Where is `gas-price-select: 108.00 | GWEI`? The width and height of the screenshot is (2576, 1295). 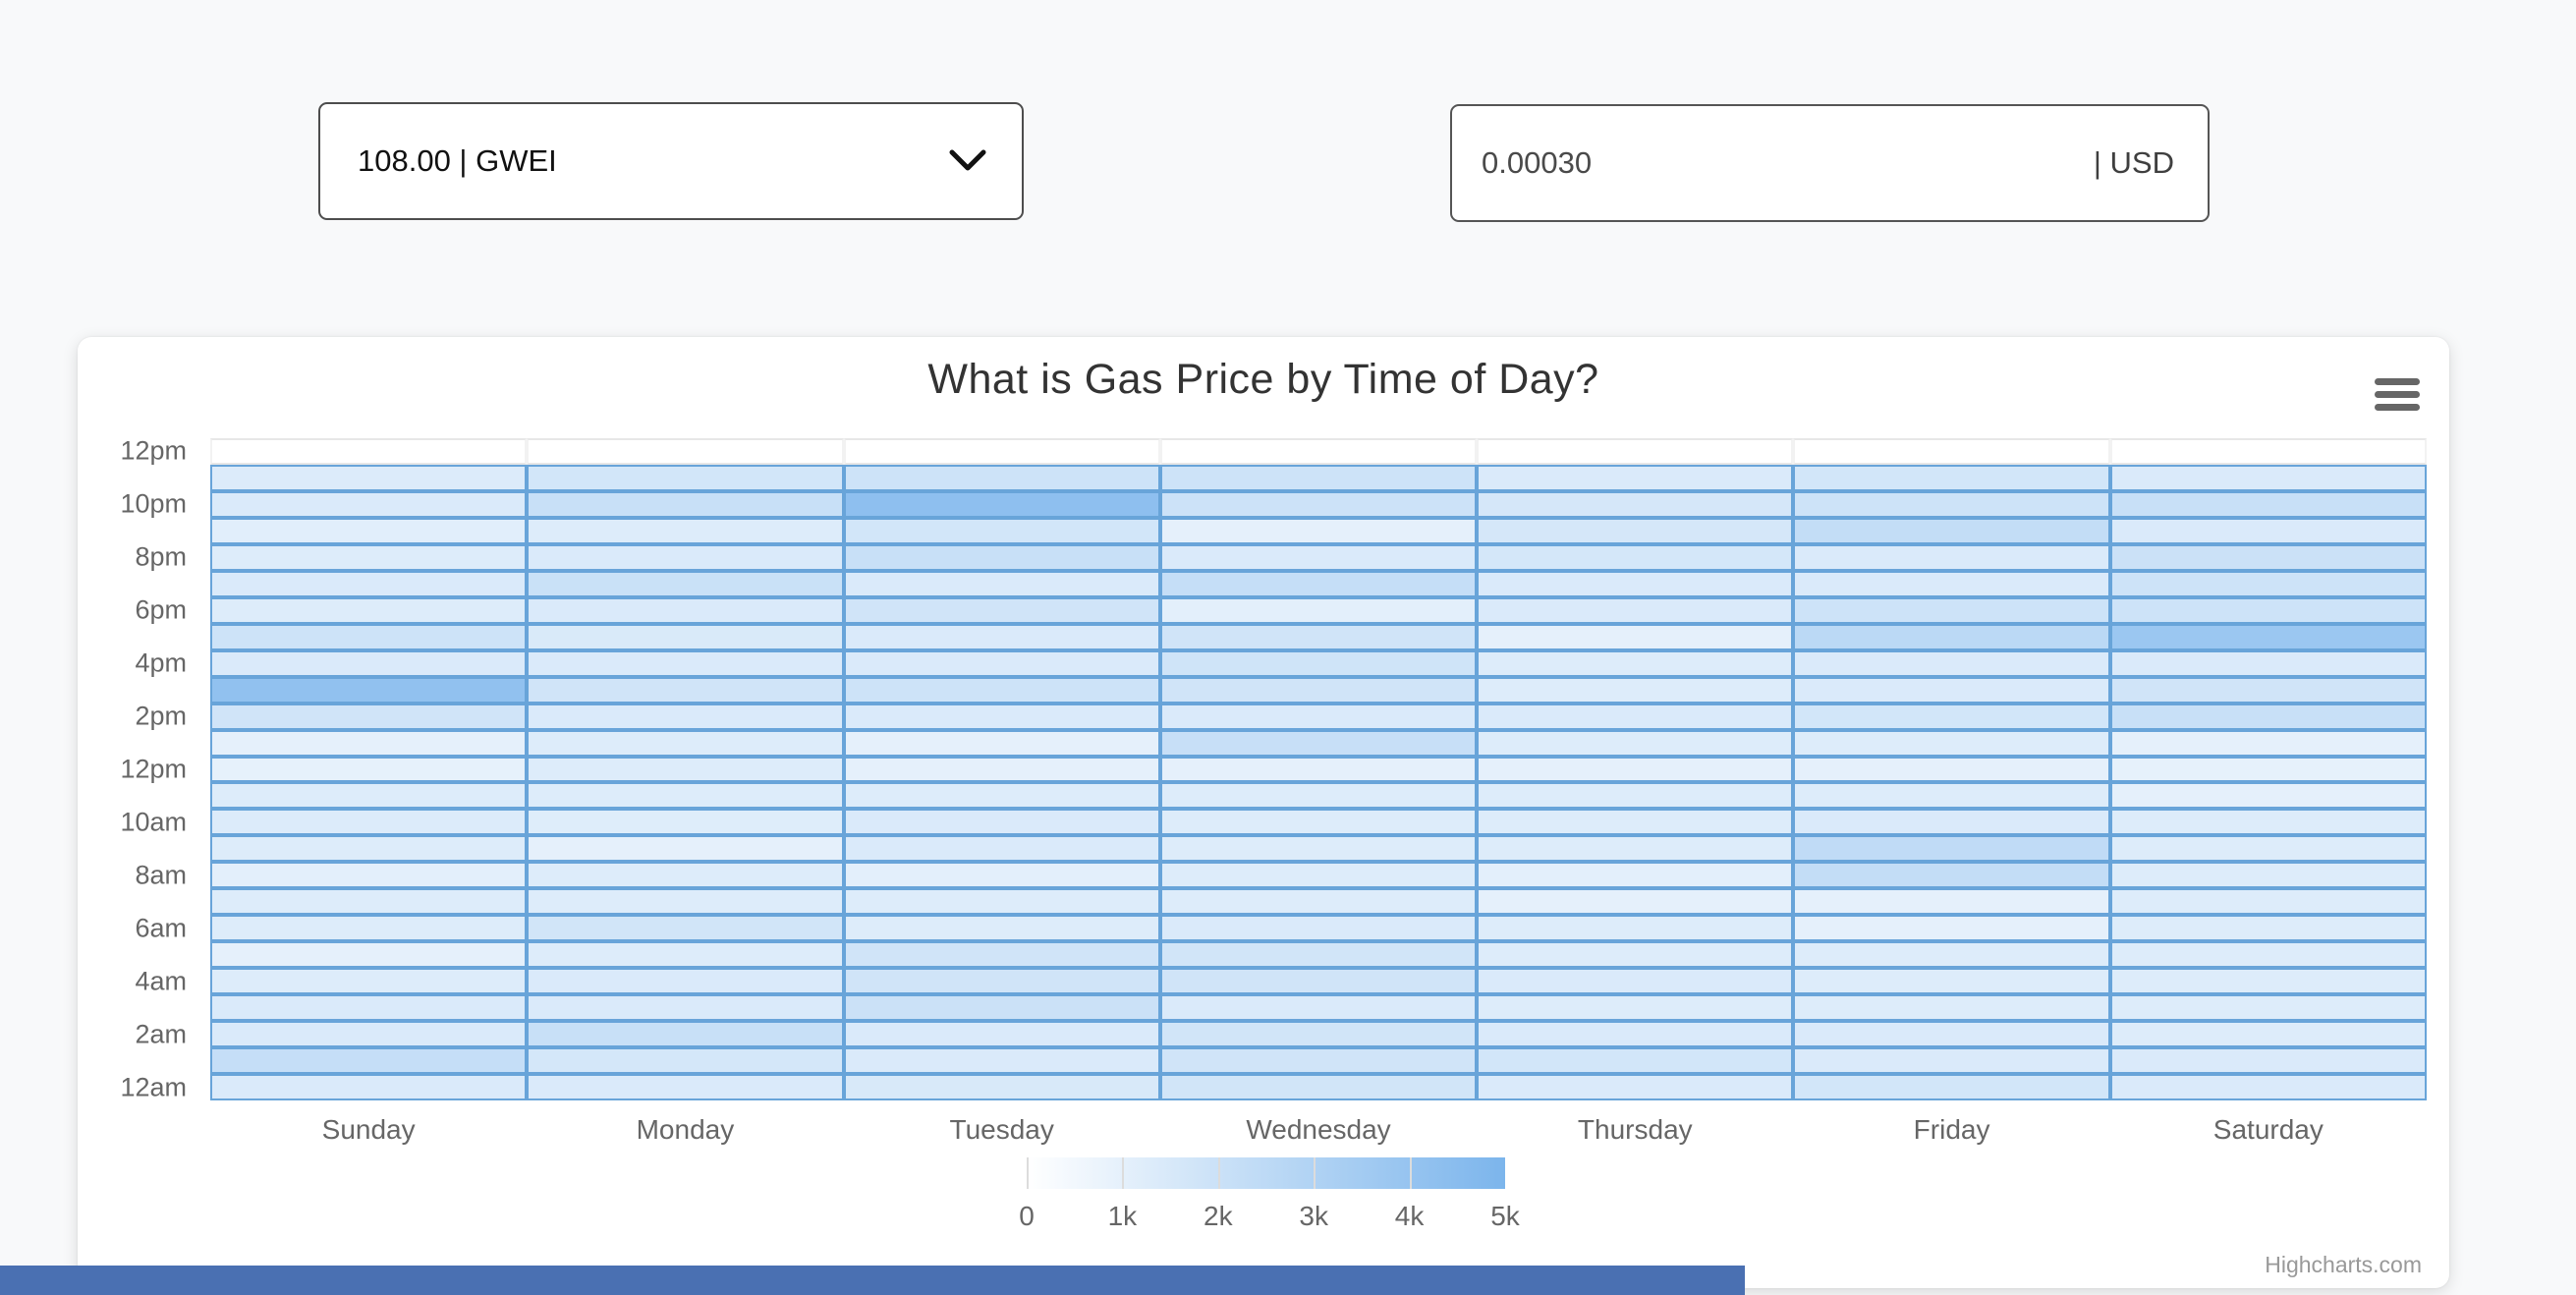 gas-price-select: 108.00 | GWEI is located at coordinates (671, 161).